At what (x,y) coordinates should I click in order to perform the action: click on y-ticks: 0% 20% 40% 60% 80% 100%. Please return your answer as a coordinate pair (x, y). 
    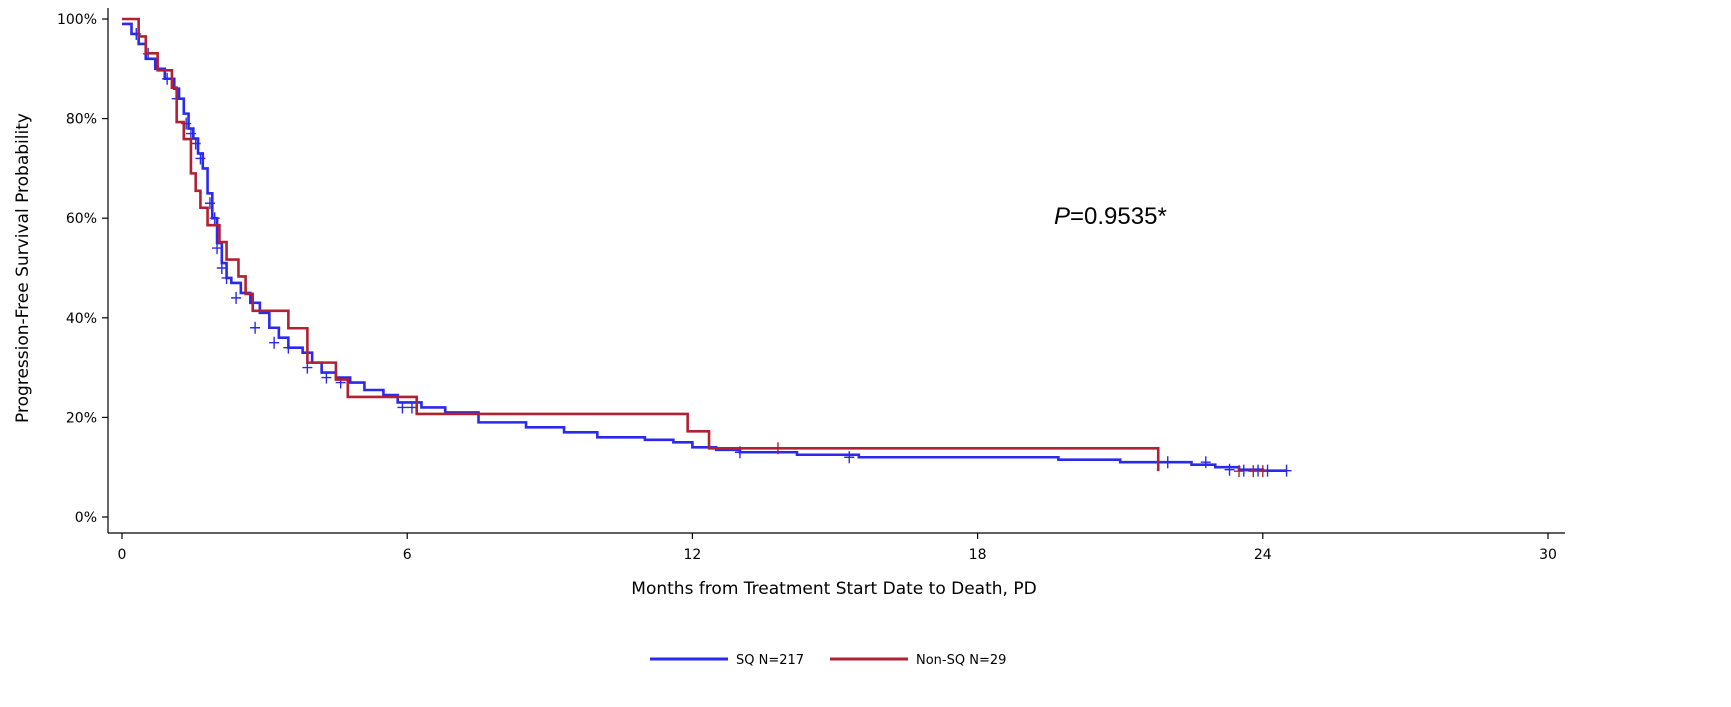
    Looking at the image, I should click on (82, 269).